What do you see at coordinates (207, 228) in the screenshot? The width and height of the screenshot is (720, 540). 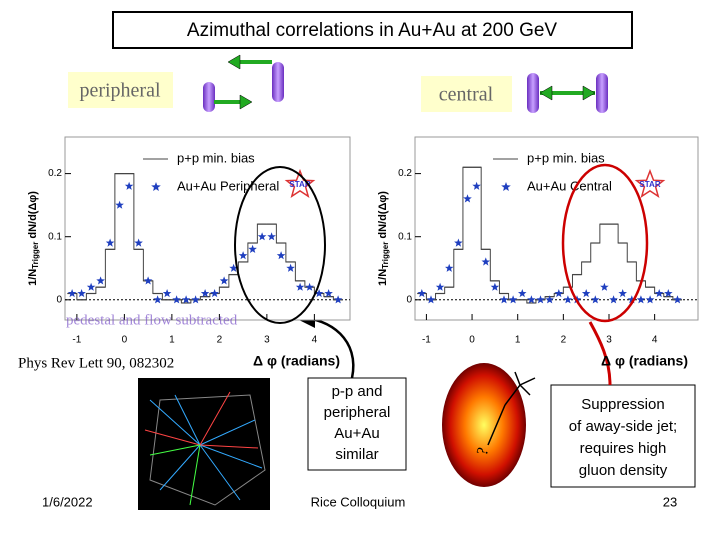 I see `plot-frame` at bounding box center [207, 228].